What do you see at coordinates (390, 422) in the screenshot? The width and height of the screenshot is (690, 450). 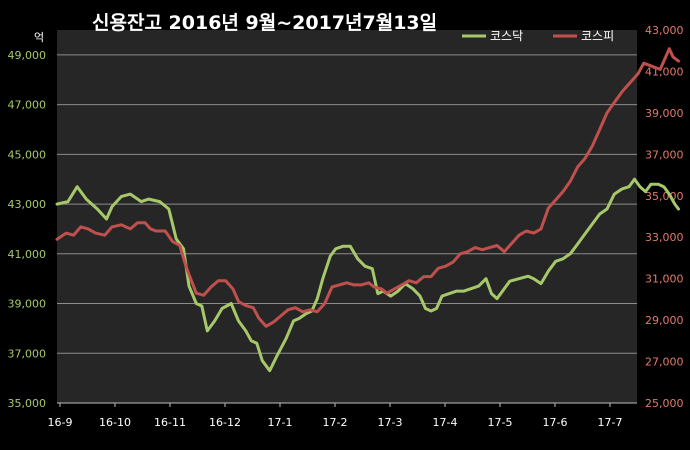 I see `x-tick-label: 17-3` at bounding box center [390, 422].